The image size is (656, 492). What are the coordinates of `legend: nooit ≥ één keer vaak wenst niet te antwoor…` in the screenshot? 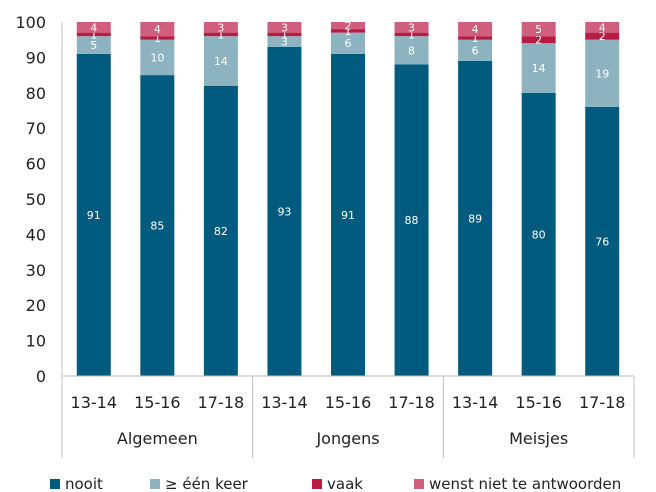 It's located at (335, 483).